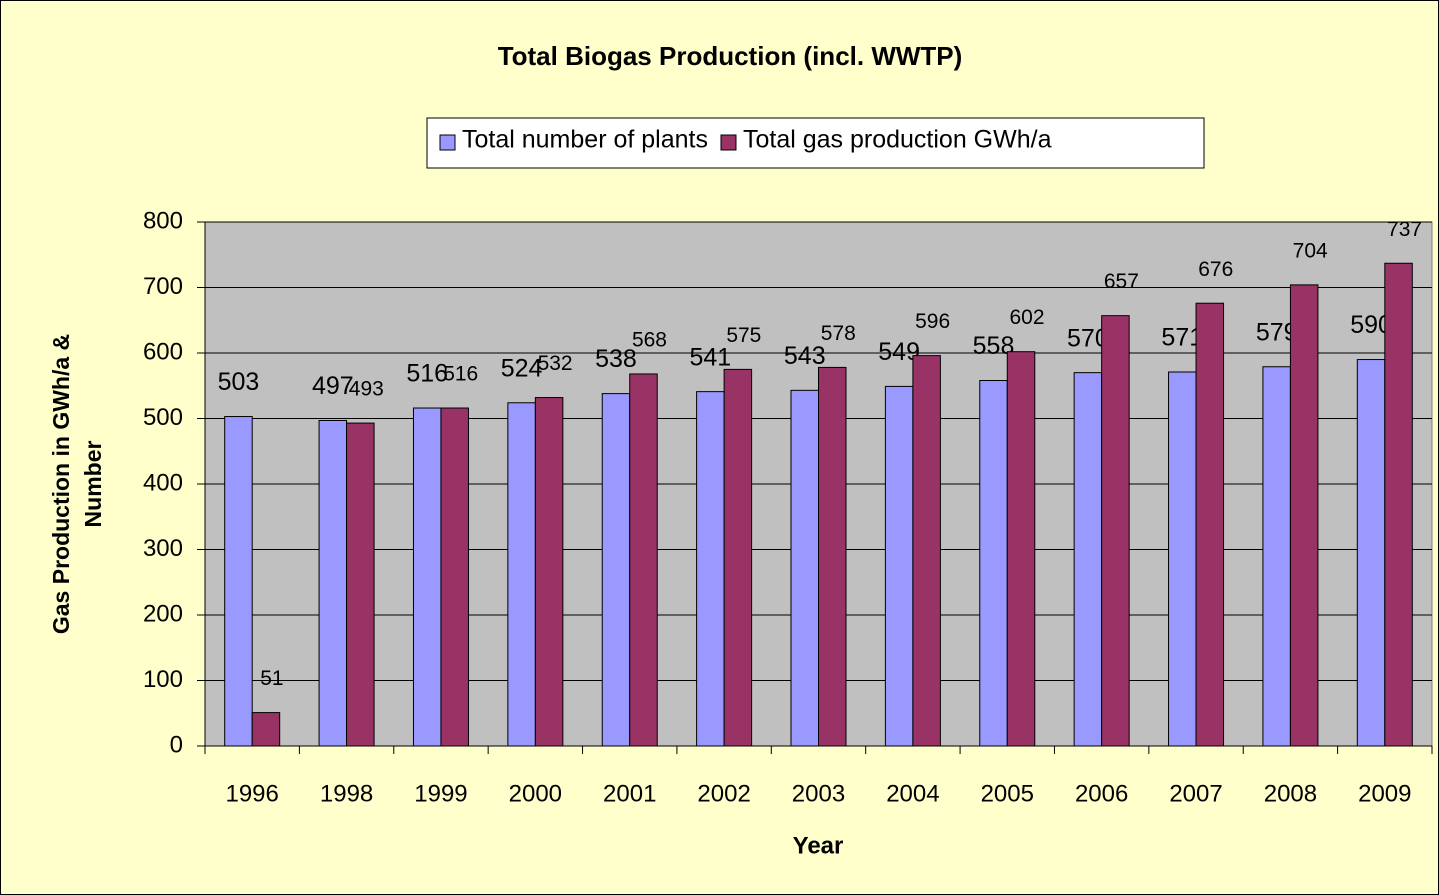 The height and width of the screenshot is (895, 1439). What do you see at coordinates (629, 793) in the screenshot?
I see `x-tick-label: 2001` at bounding box center [629, 793].